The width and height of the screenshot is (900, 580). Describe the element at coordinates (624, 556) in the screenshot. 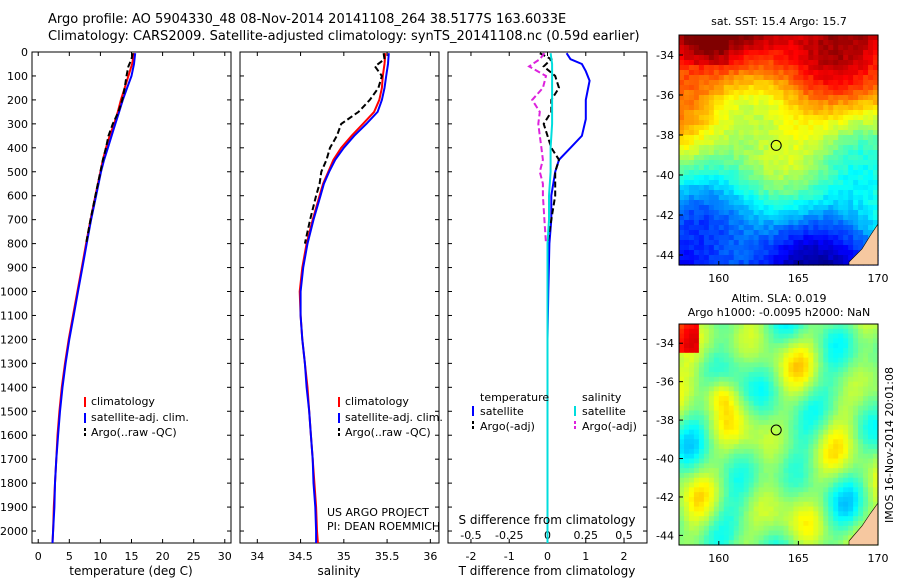

I see `x-tick-label: 2` at that location.